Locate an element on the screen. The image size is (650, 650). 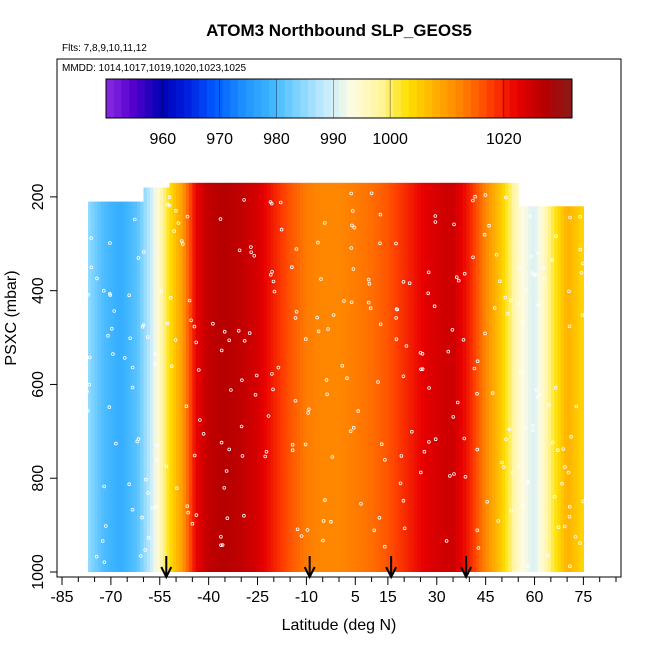
colorbar-tick-label: 1020 is located at coordinates (504, 139).